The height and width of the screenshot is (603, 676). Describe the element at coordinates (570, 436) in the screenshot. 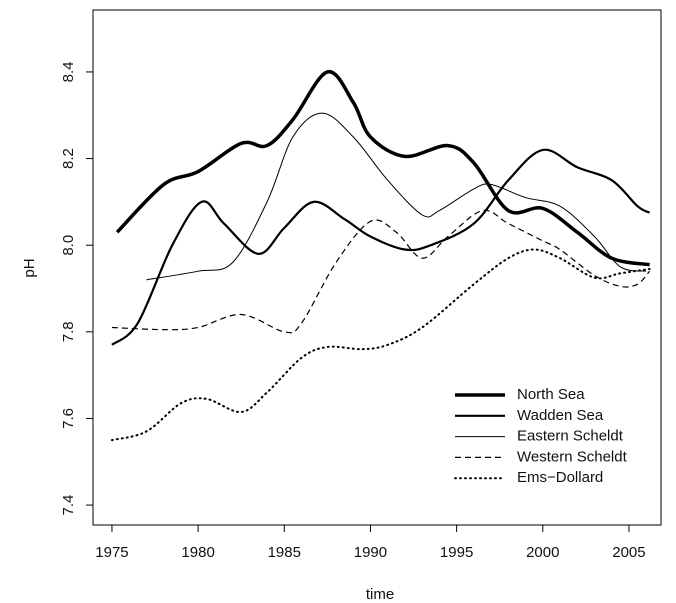

I see `legend-label: Eastern Scheldt` at that location.